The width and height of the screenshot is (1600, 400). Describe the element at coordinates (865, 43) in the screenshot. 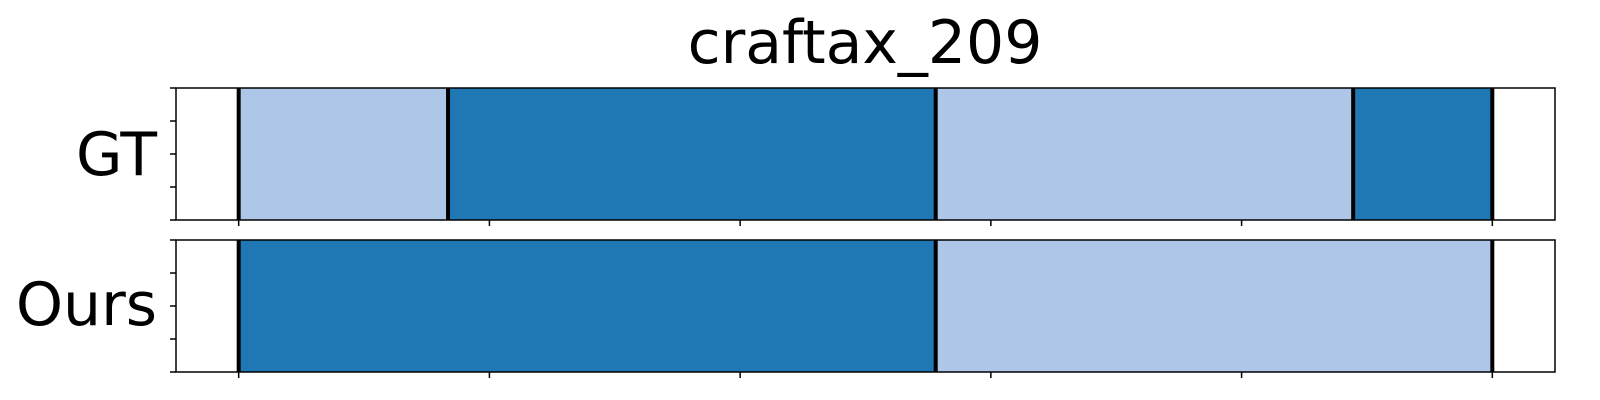

I see `chart-title: craftax_209` at that location.